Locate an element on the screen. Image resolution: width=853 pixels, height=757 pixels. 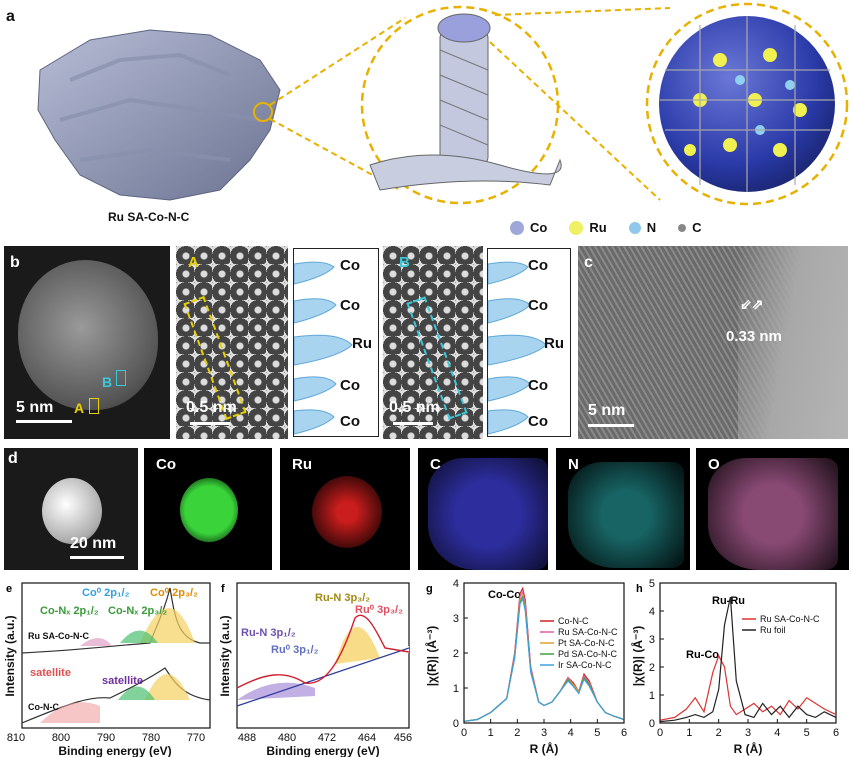
profile-a-peaks is located at coordinates (323, 348).